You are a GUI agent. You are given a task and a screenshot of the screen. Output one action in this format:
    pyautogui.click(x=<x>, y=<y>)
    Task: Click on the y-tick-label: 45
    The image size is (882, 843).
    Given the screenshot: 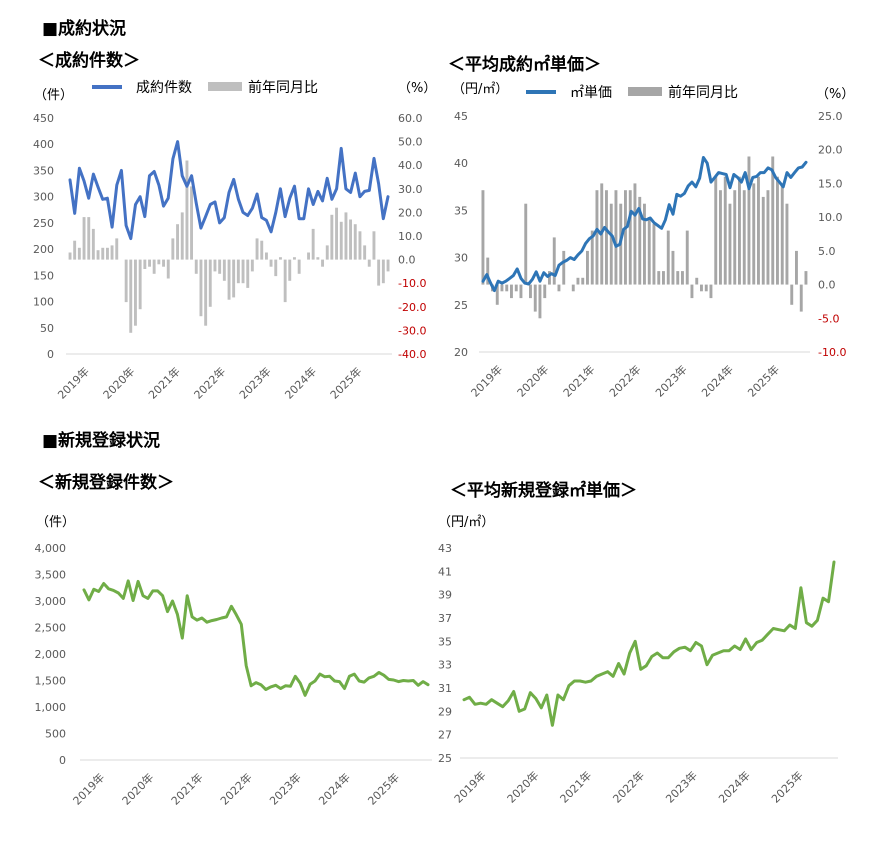 What is the action you would take?
    pyautogui.click(x=461, y=116)
    